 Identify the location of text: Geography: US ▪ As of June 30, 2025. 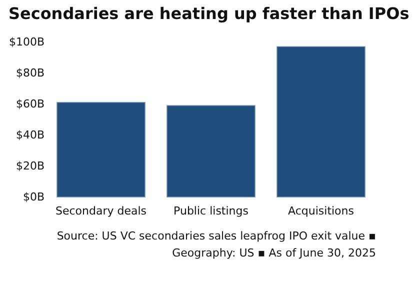
(274, 253).